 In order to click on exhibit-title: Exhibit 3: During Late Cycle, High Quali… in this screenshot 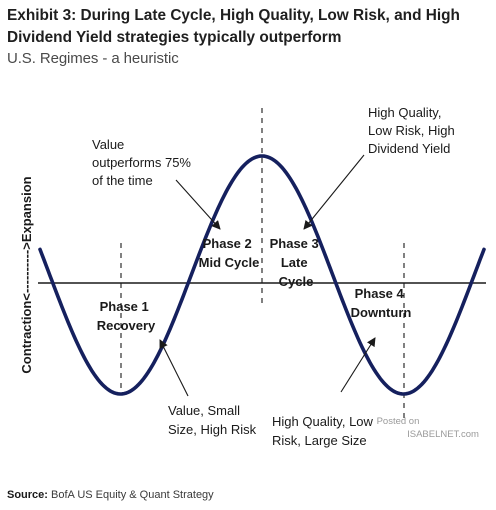, I will do `click(233, 26)`.